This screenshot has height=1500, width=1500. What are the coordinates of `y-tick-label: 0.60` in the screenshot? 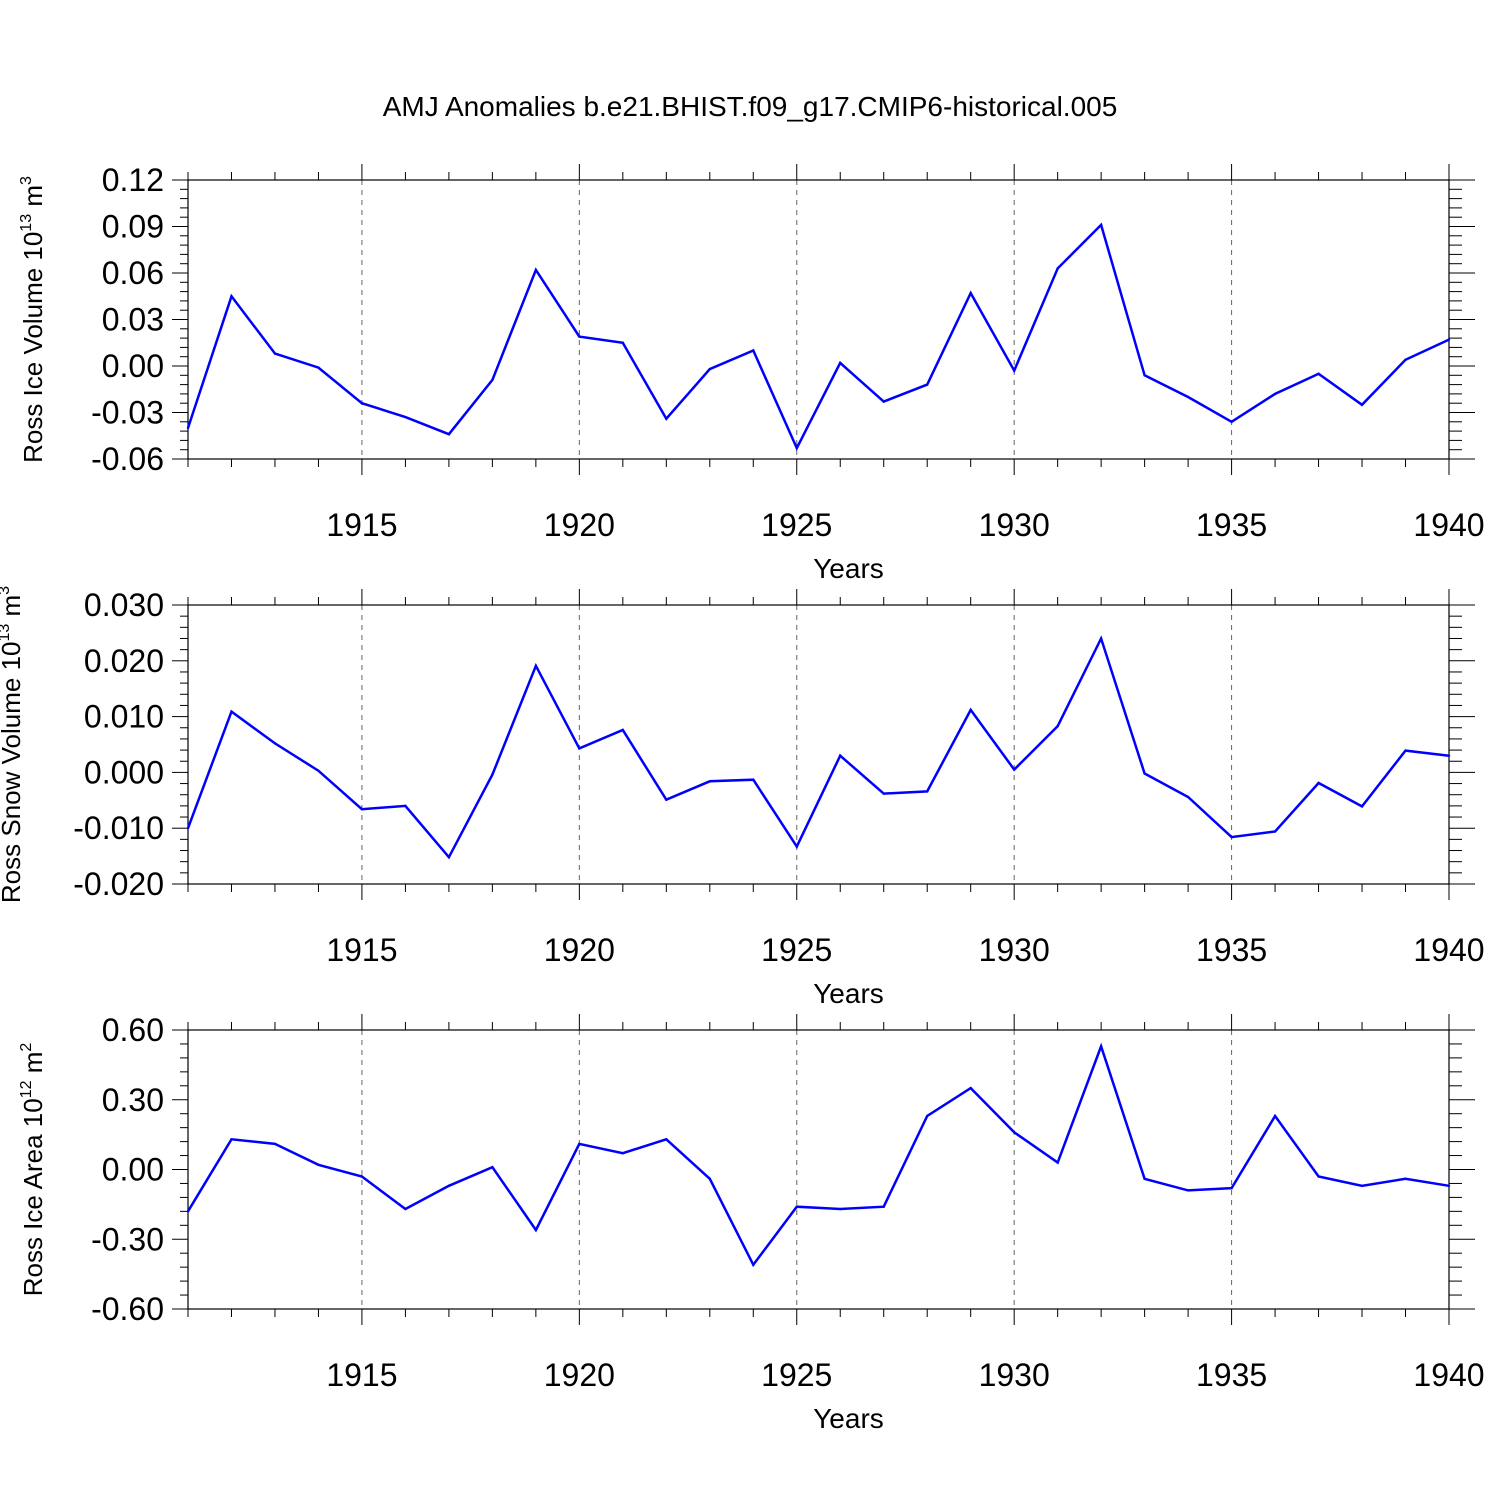 It's located at (133, 1030).